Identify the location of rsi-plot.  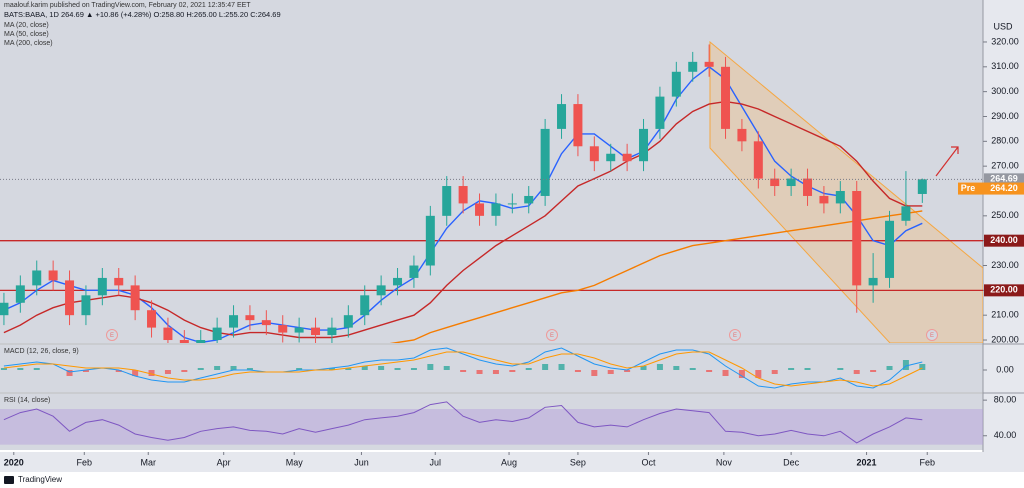
(491, 423).